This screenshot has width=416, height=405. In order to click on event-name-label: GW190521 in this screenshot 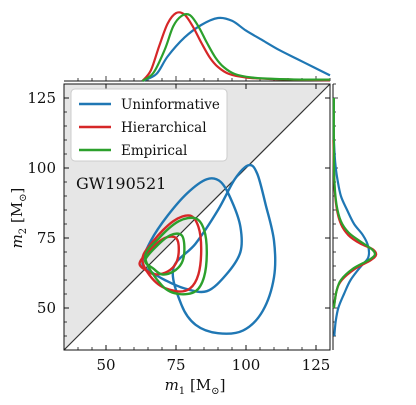, I will do `click(121, 183)`.